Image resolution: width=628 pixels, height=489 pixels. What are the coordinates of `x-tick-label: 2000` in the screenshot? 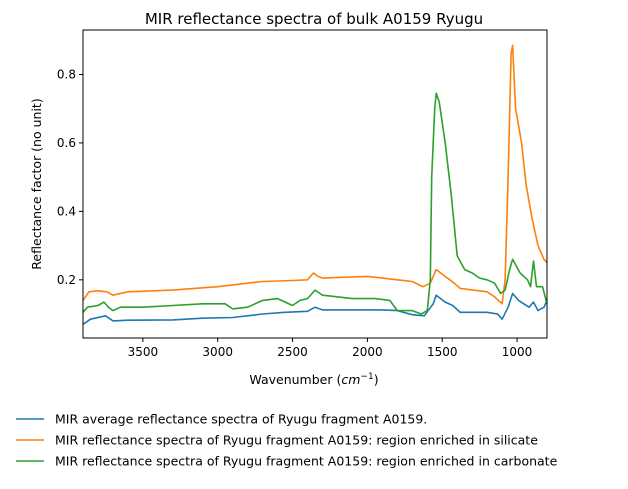 It's located at (367, 352).